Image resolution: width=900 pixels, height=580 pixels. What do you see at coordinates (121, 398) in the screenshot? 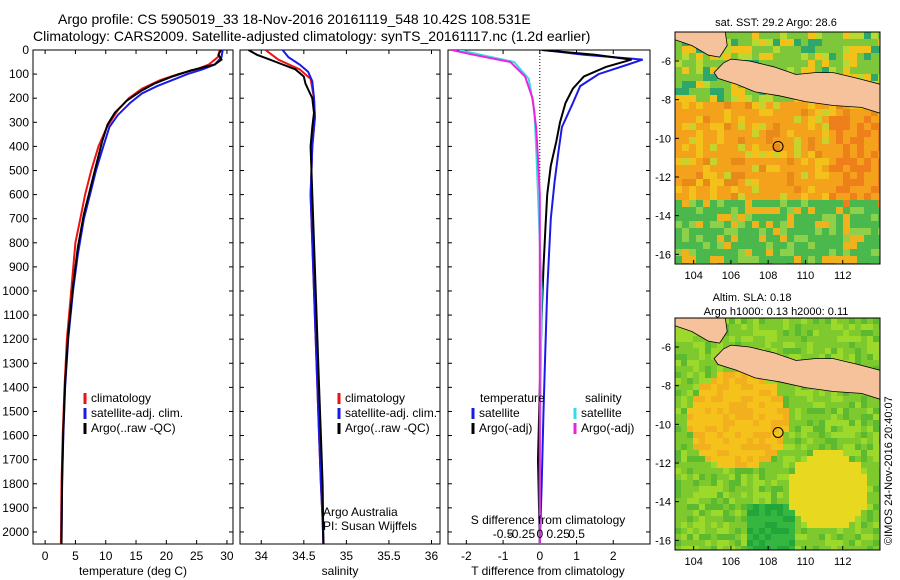
I see `legend-label: climatology` at bounding box center [121, 398].